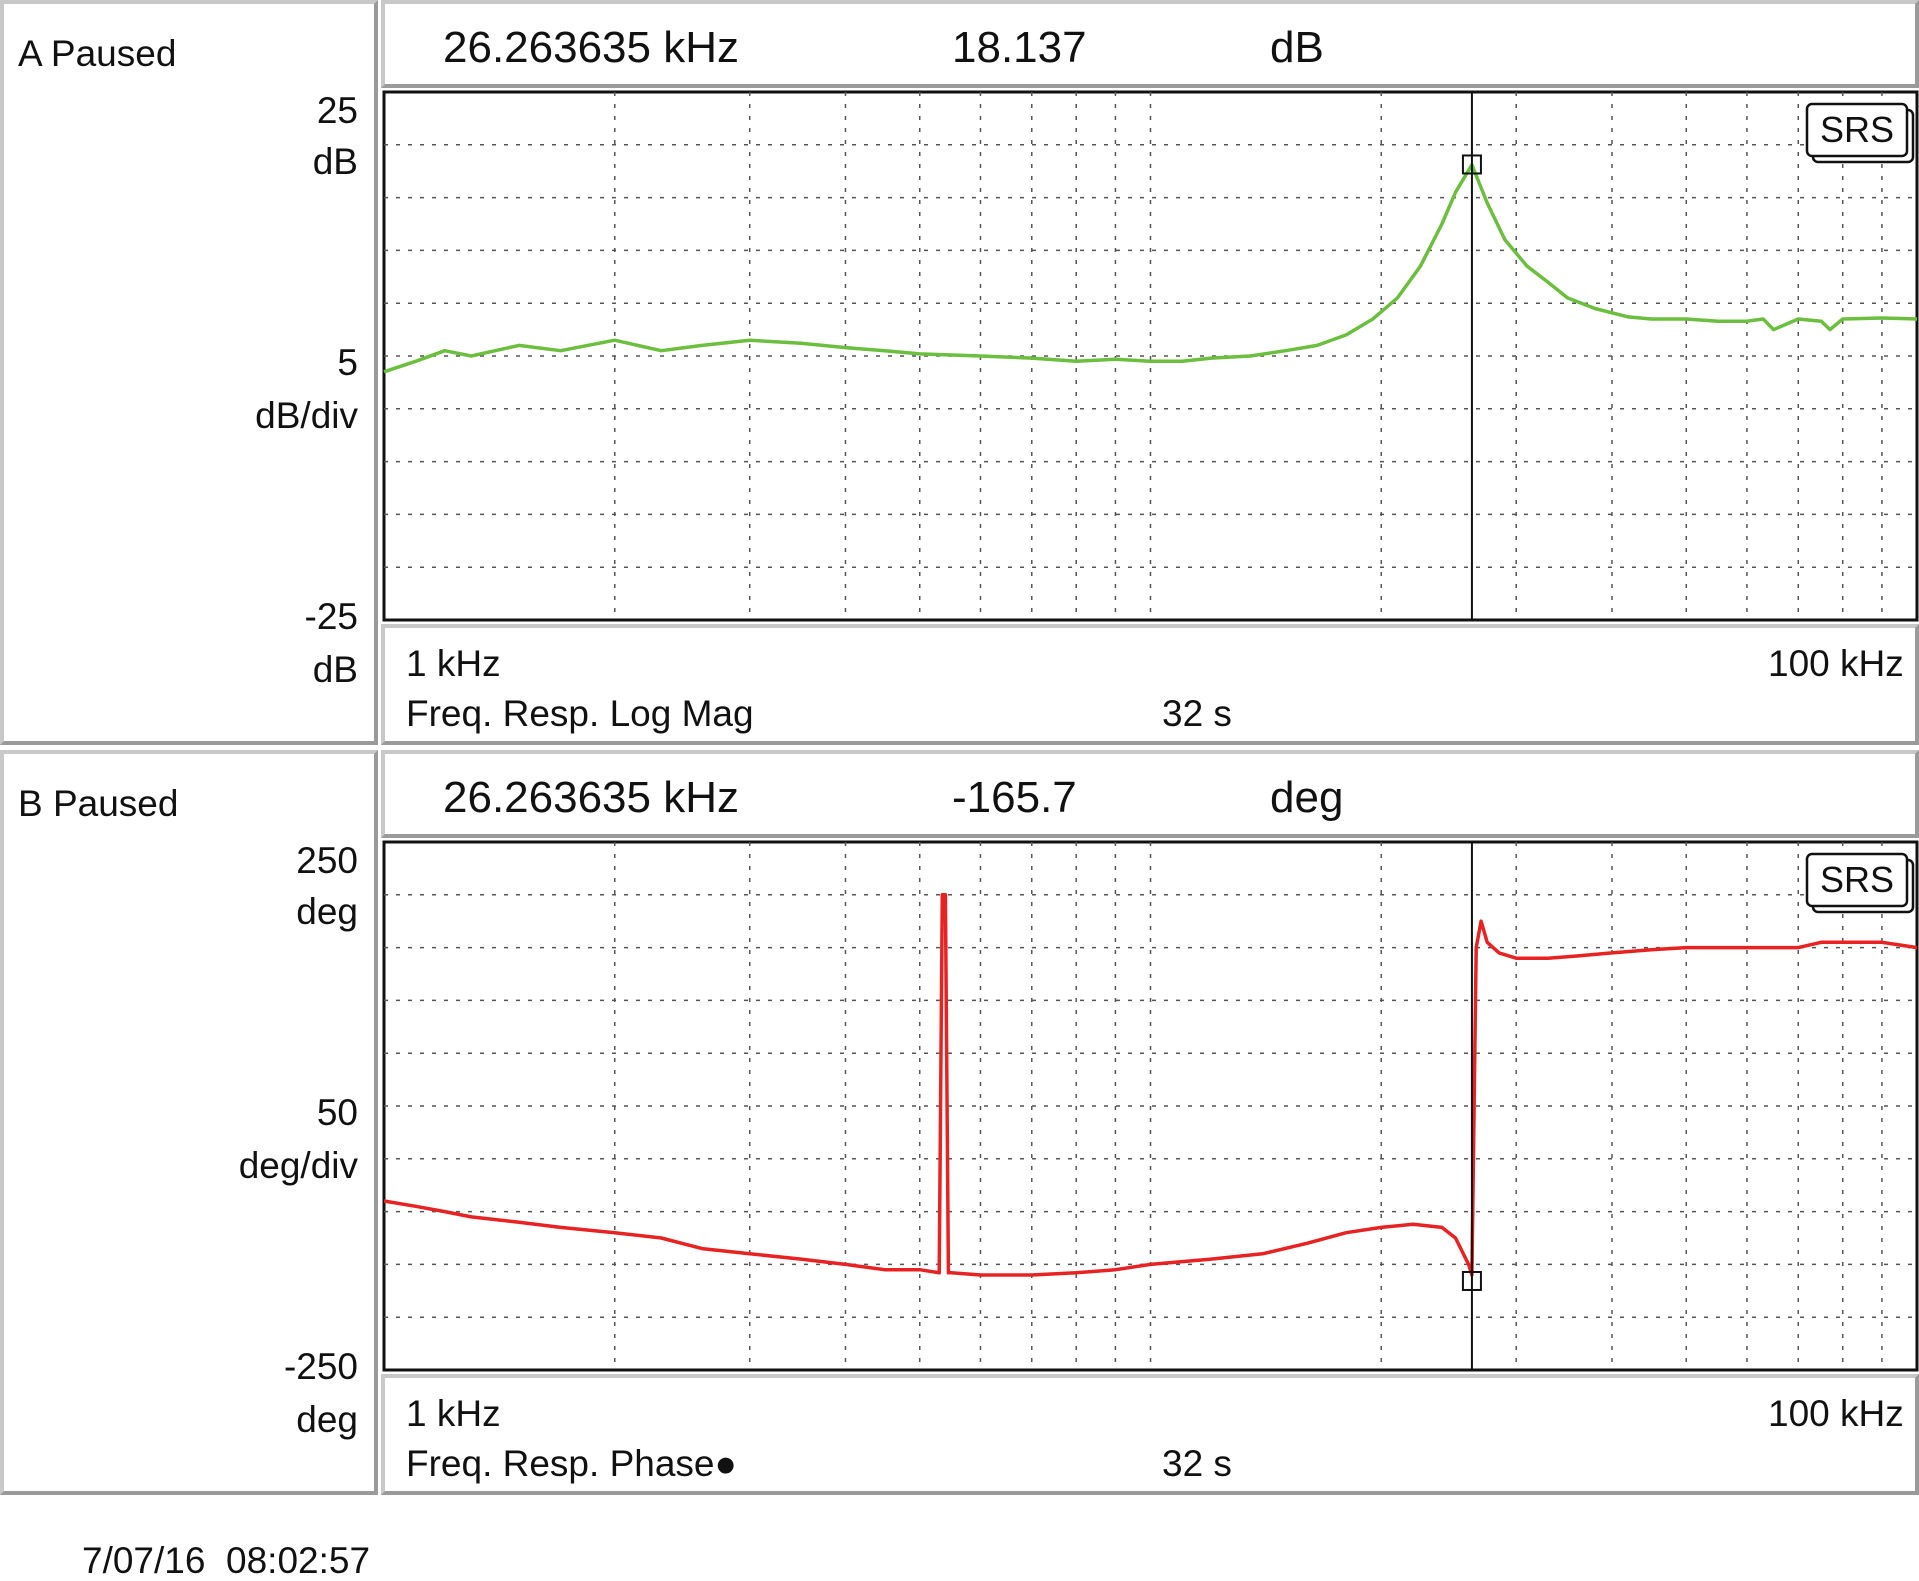 The image size is (1919, 1581). What do you see at coordinates (1307, 797) in the screenshot?
I see `pane-b-marker-unit: deg` at bounding box center [1307, 797].